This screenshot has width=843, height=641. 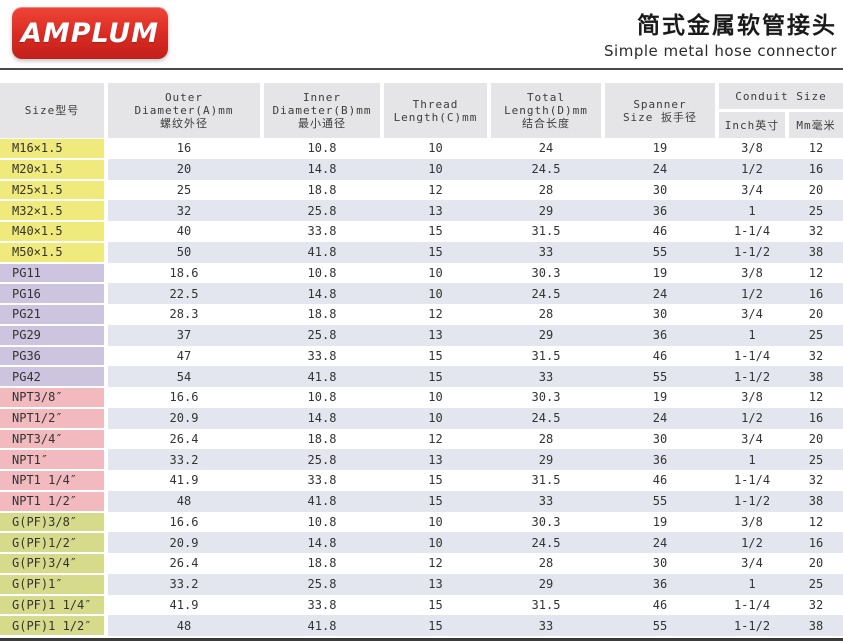 I want to click on table-row: NPT1″ 33.2 25.8 13 29 36 1 25, so click(x=421, y=459).